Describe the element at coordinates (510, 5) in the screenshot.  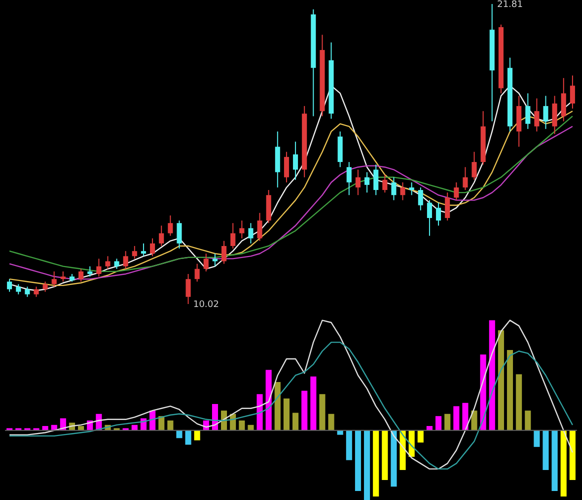
I see `annotation: 21.81` at that location.